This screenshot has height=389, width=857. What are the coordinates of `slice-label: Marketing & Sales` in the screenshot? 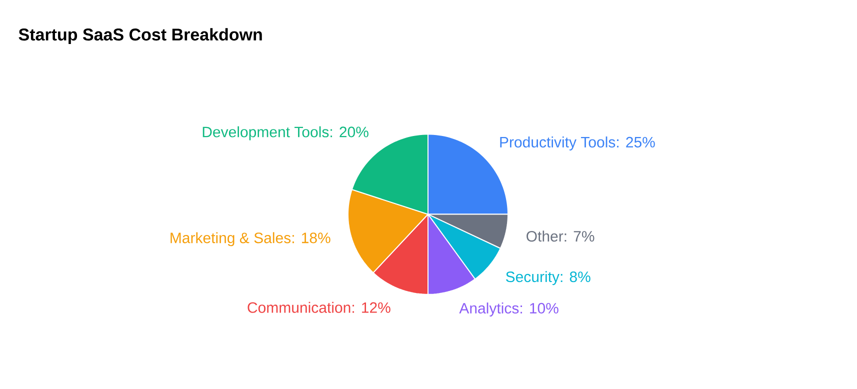 It's located at (230, 239).